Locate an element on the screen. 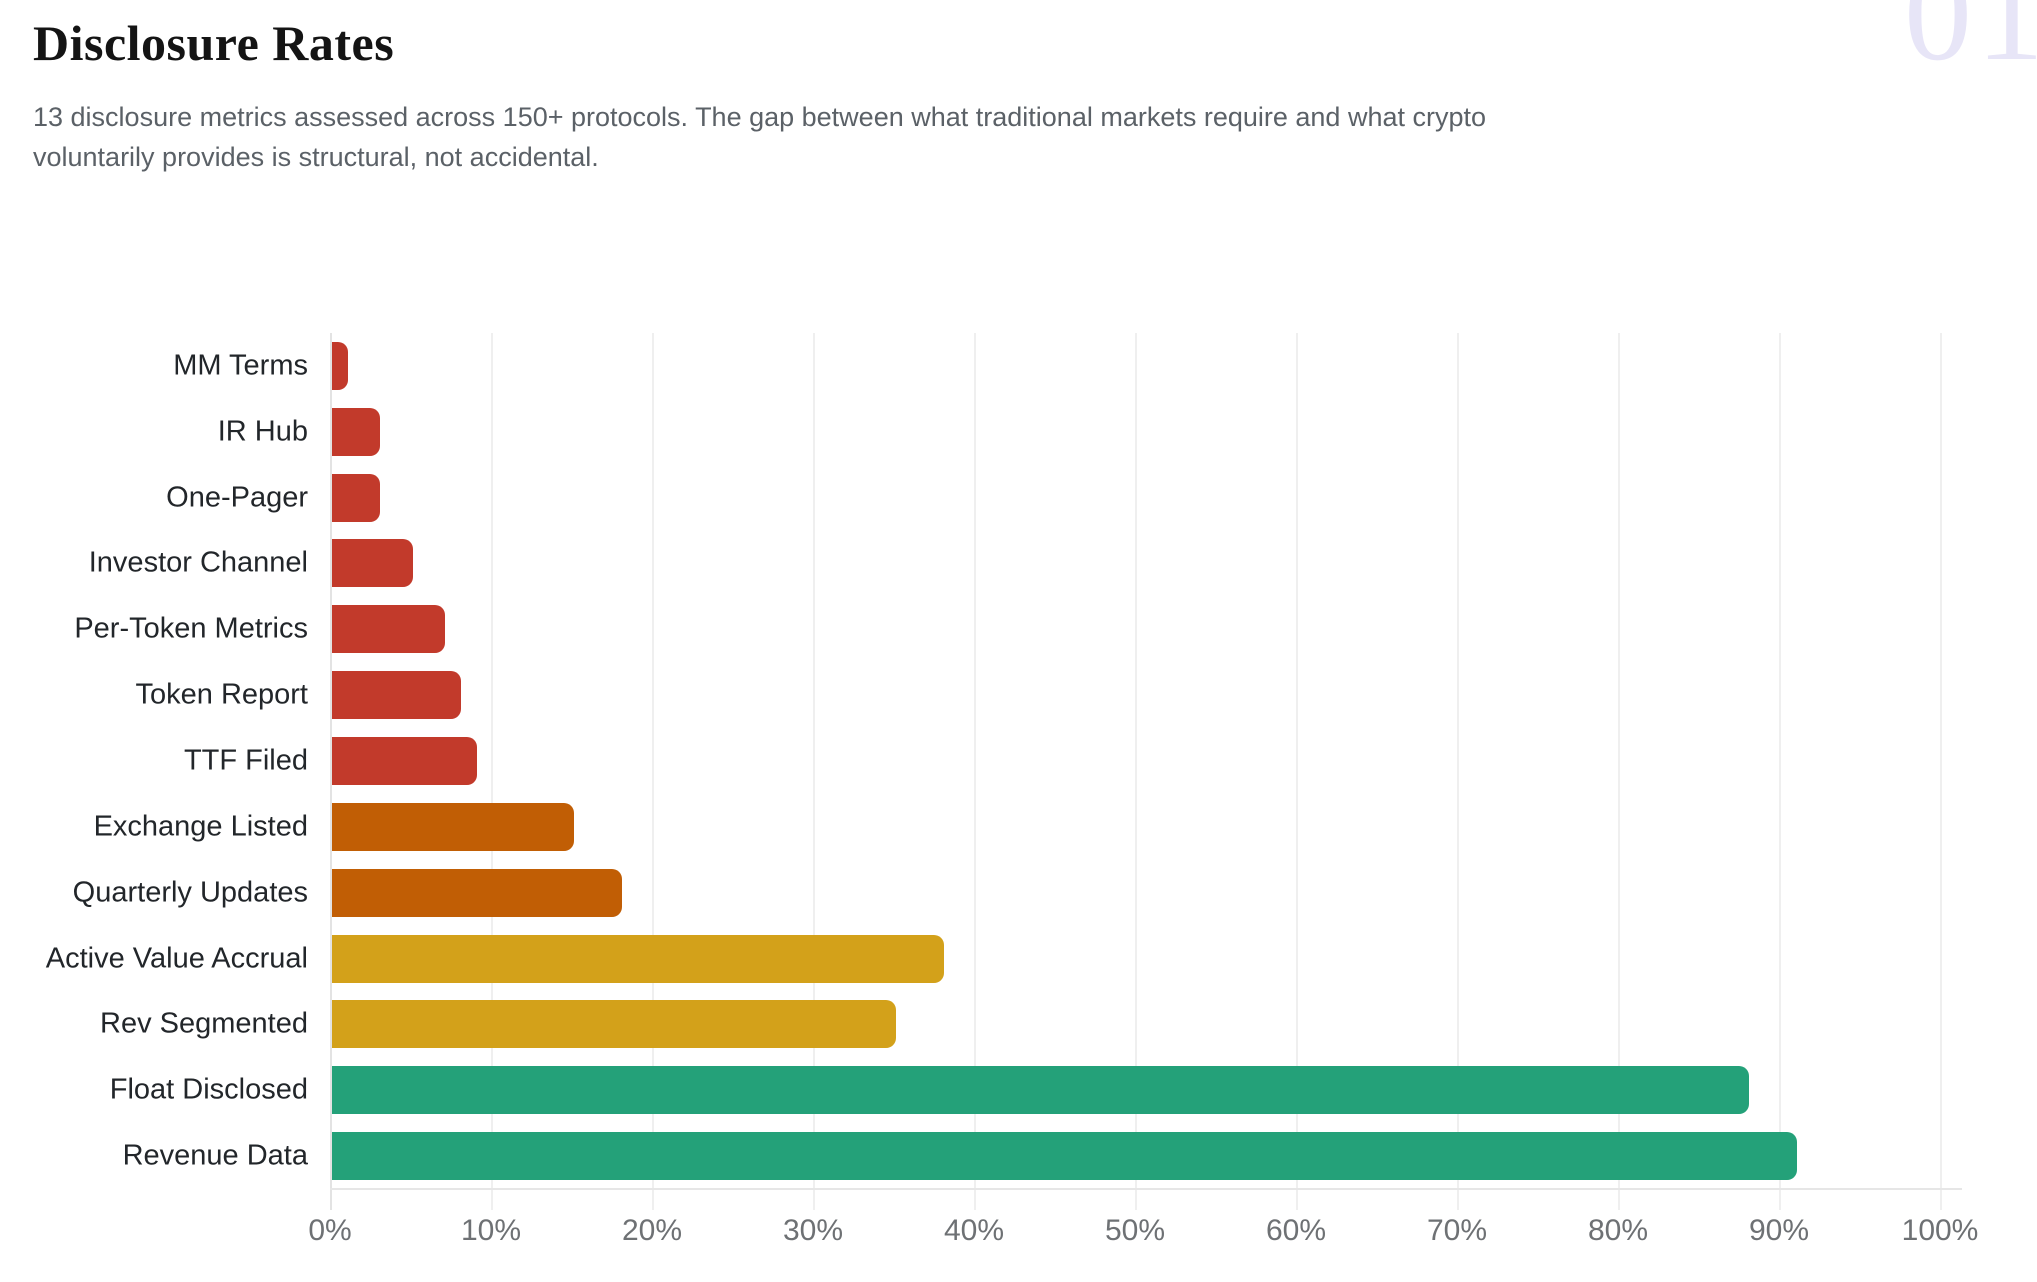 The height and width of the screenshot is (1282, 2037). category-label: Float Disclosed is located at coordinates (208, 1089).